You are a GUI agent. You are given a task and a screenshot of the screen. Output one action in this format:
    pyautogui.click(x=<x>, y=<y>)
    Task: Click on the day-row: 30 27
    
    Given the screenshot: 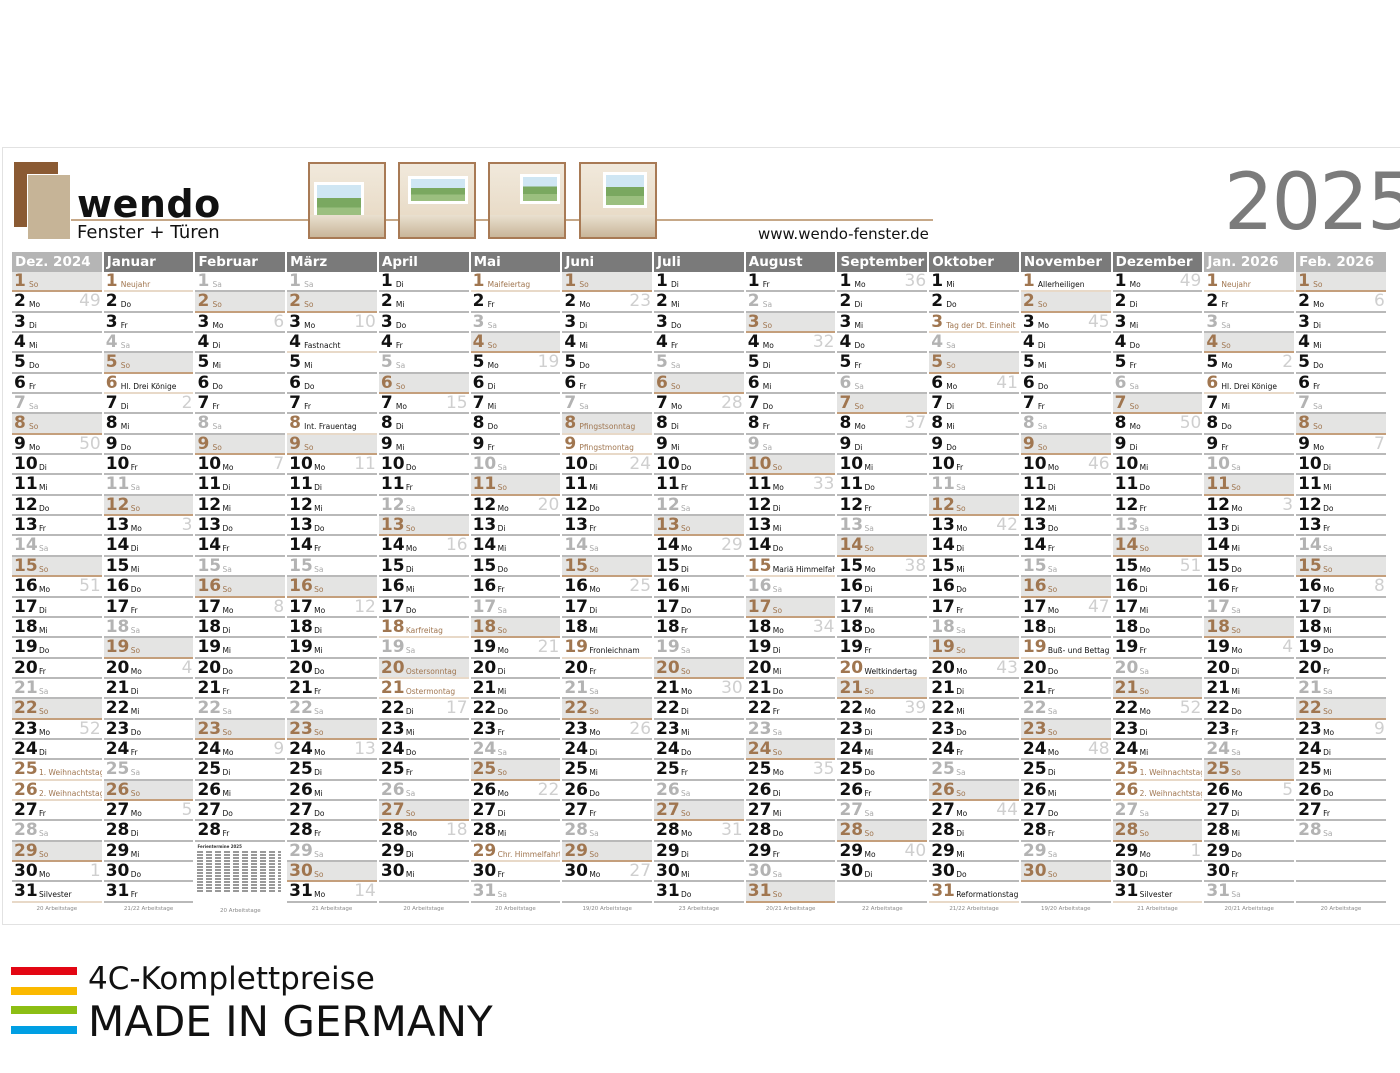 What is the action you would take?
    pyautogui.click(x=607, y=872)
    